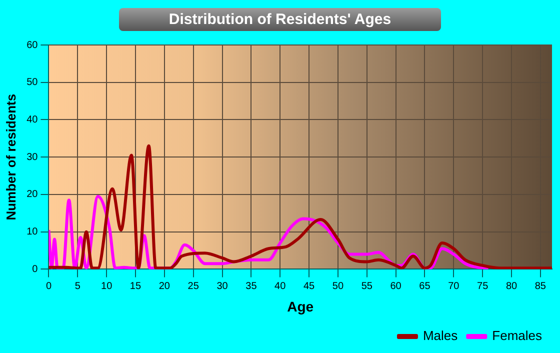  What do you see at coordinates (300, 306) in the screenshot?
I see `x-axis-title: Age` at bounding box center [300, 306].